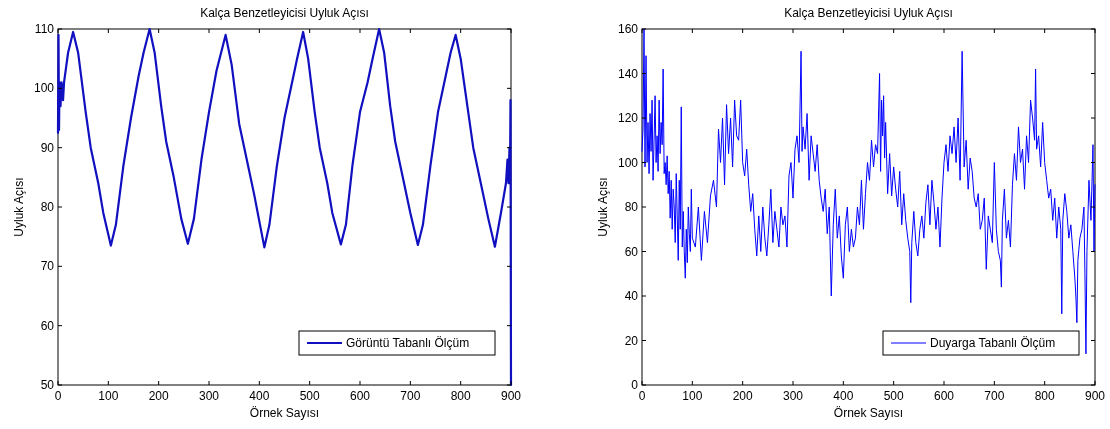  Describe the element at coordinates (628, 73) in the screenshot. I see `y-tick-label: 140` at that location.